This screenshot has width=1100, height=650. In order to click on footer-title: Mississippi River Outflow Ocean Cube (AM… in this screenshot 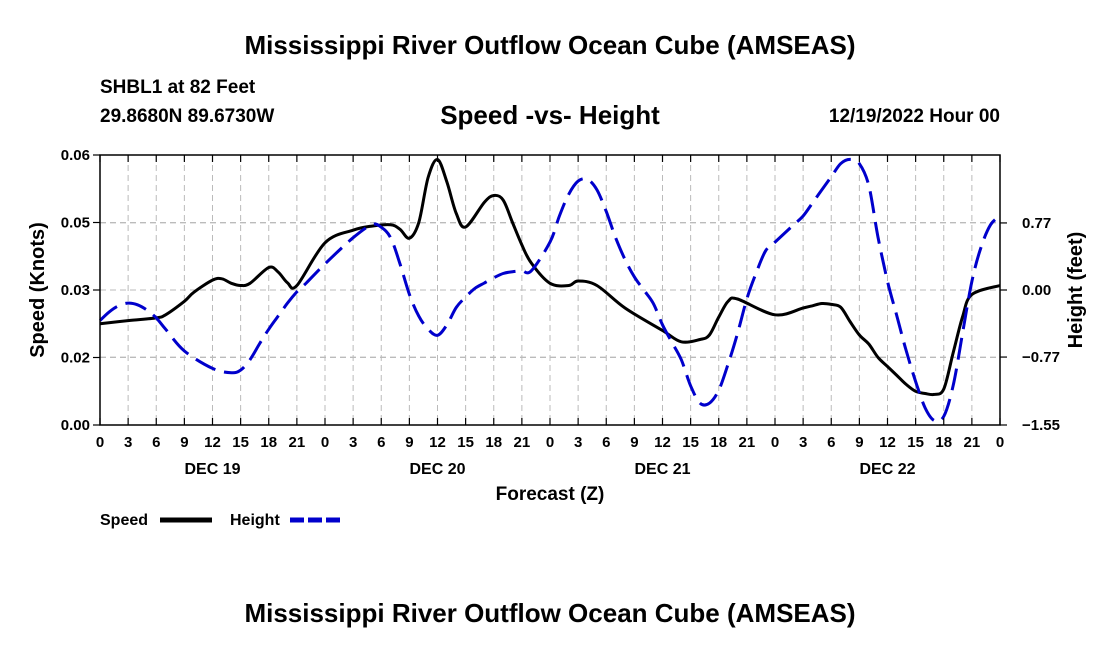, I will do `click(550, 613)`.